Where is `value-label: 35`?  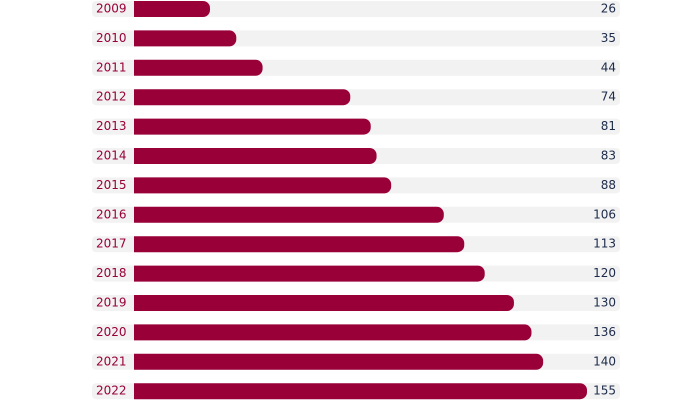 value-label: 35 is located at coordinates (608, 38).